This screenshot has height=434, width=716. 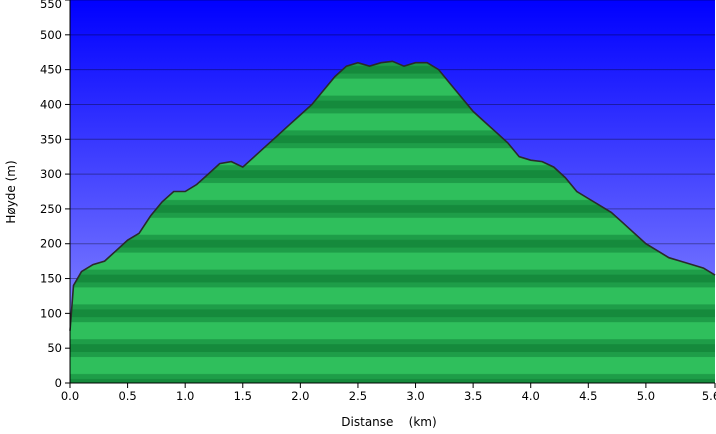 I want to click on y-tick-label: 450, so click(x=51, y=70).